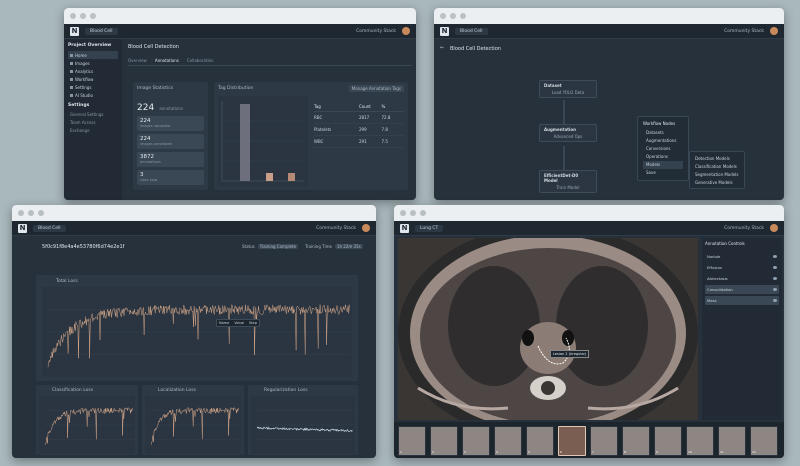 The image size is (800, 466). What do you see at coordinates (717, 174) in the screenshot?
I see `submenu-item: Segmentation Models` at bounding box center [717, 174].